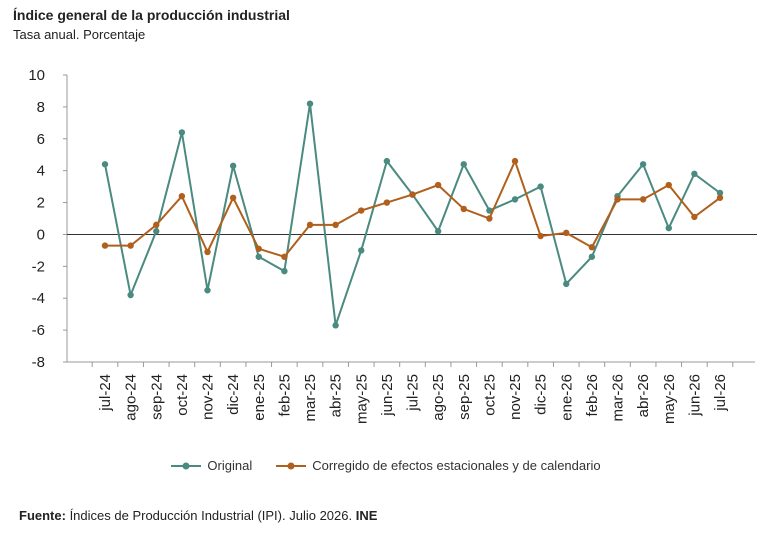 This screenshot has height=534, width=772. Describe the element at coordinates (79, 34) in the screenshot. I see `chart-subtitle: Tasa anual. Porcentaje` at that location.